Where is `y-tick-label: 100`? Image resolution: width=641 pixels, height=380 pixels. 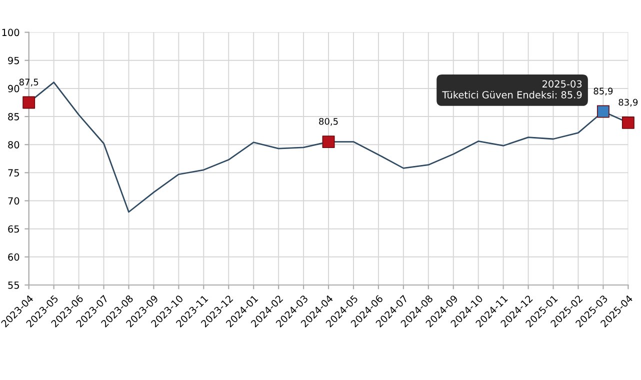
y-tick-label: 100 is located at coordinates (11, 32).